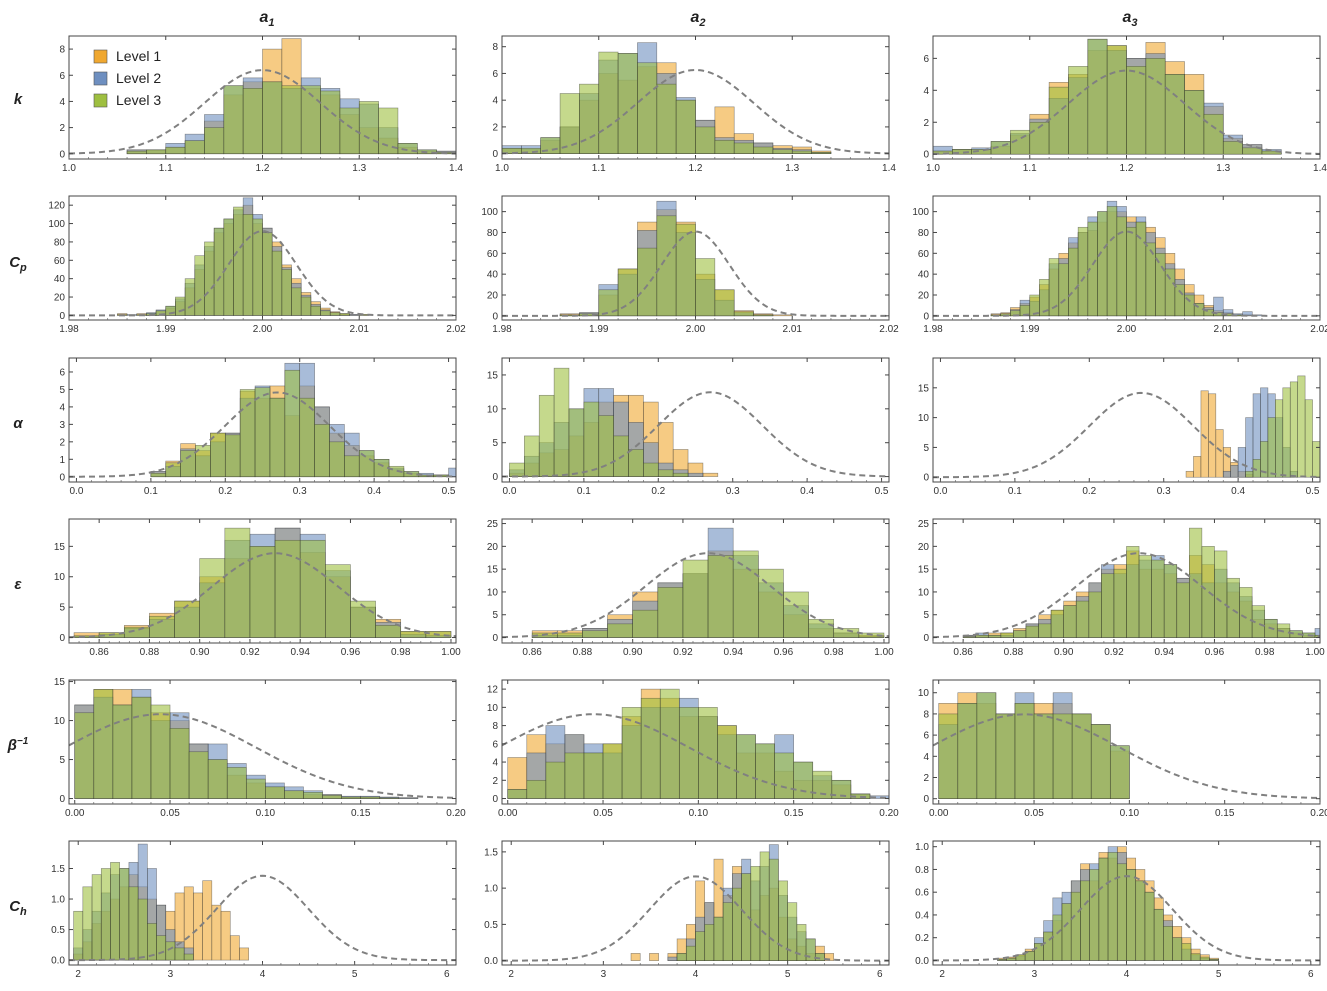  Describe the element at coordinates (56, 206) in the screenshot. I see `y-tick-label: 120` at that location.